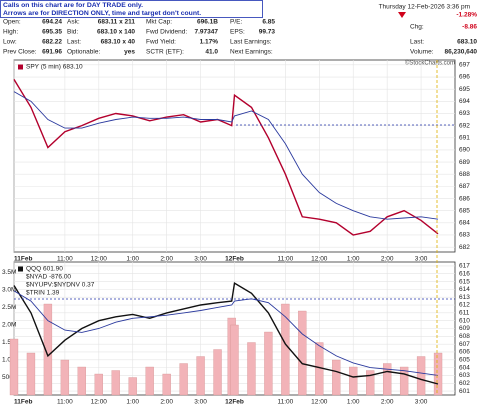 The height and width of the screenshot is (406, 480). What do you see at coordinates (251, 42) in the screenshot?
I see `quote-label: Last Earnings:` at bounding box center [251, 42].